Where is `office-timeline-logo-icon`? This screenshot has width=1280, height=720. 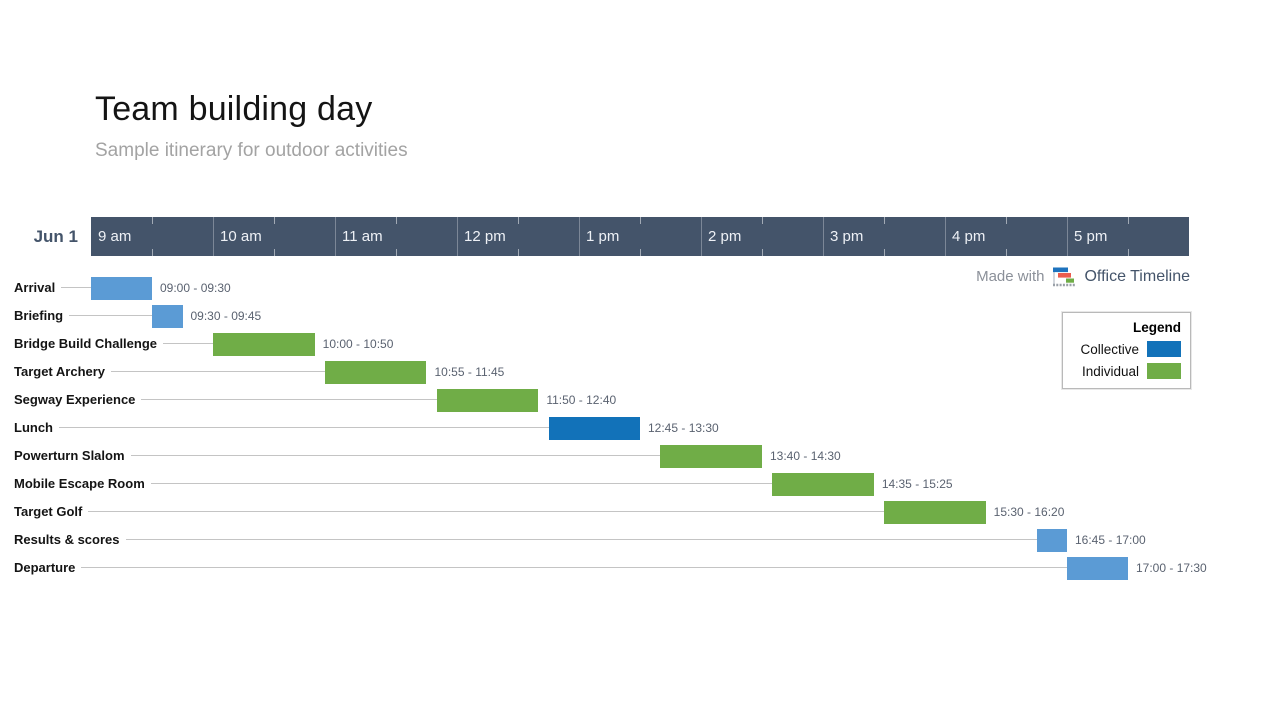
office-timeline-logo-icon is located at coordinates (1064, 277).